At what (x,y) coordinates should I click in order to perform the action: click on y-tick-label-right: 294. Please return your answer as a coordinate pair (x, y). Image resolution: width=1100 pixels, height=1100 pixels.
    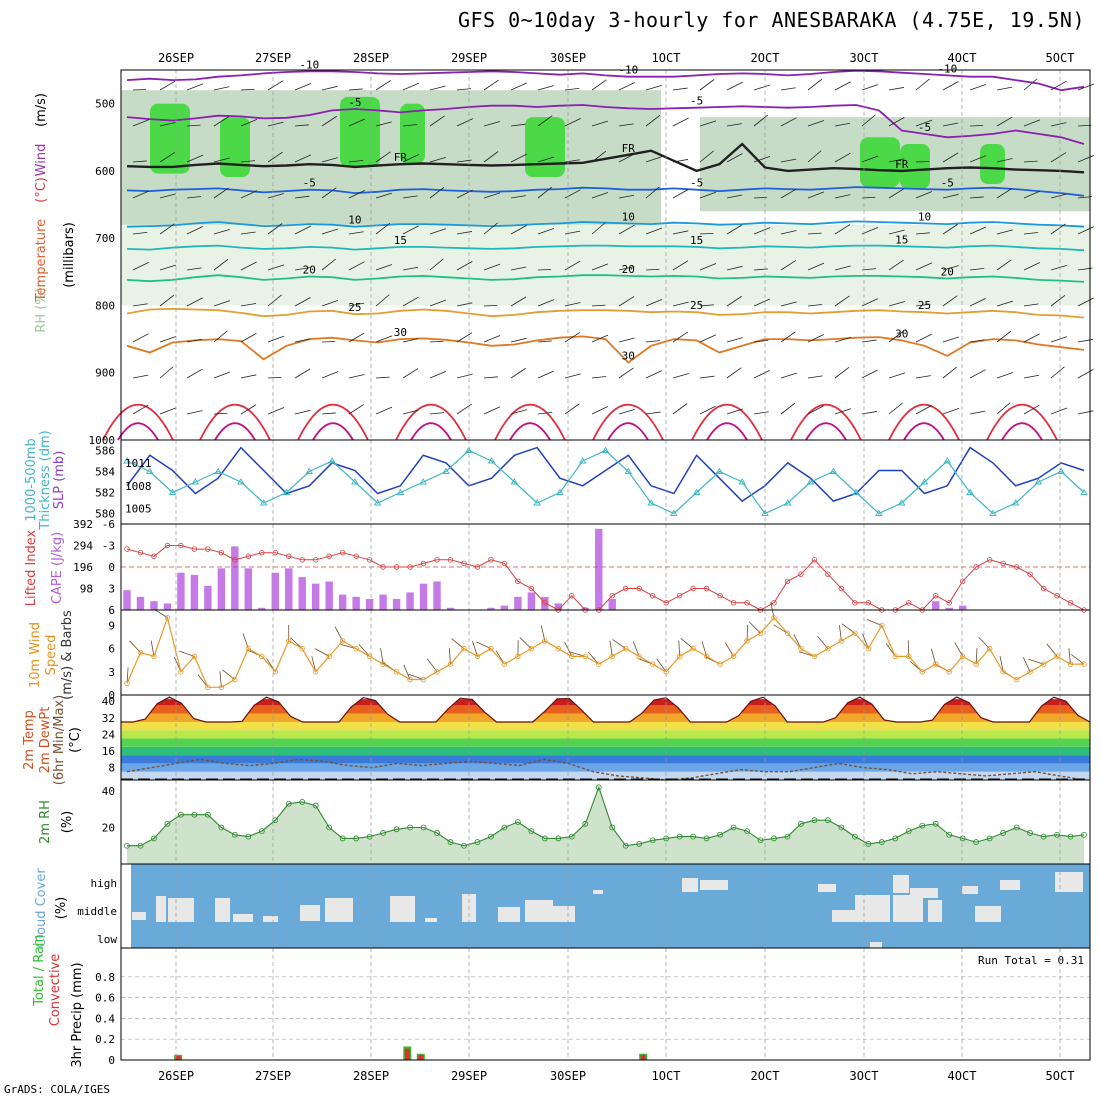
    Looking at the image, I should click on (83, 546).